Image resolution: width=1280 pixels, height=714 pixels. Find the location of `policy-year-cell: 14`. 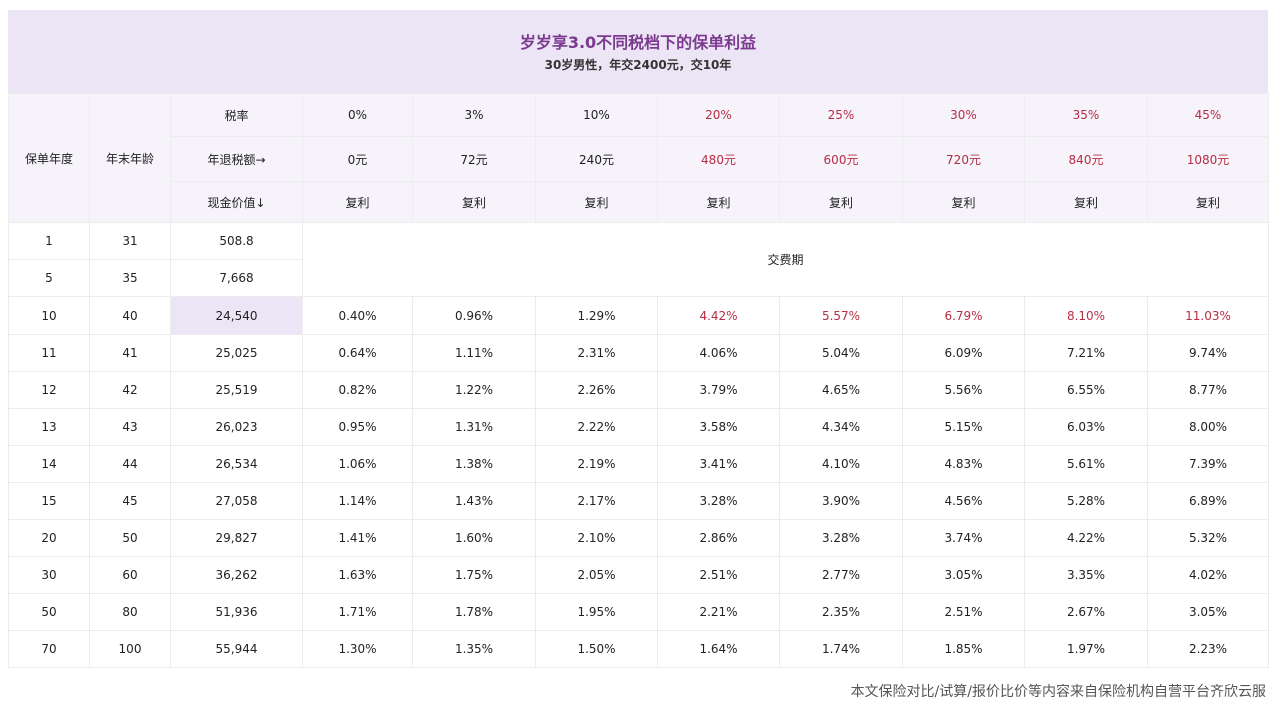

policy-year-cell: 14 is located at coordinates (49, 464).